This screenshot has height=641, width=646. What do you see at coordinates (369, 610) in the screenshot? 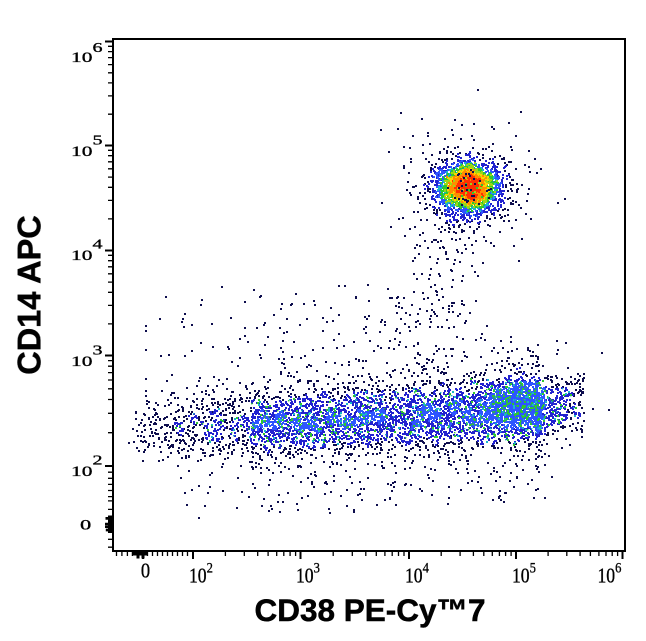
I see `svg-text: CD38 PE-Cy™7` at bounding box center [369, 610].